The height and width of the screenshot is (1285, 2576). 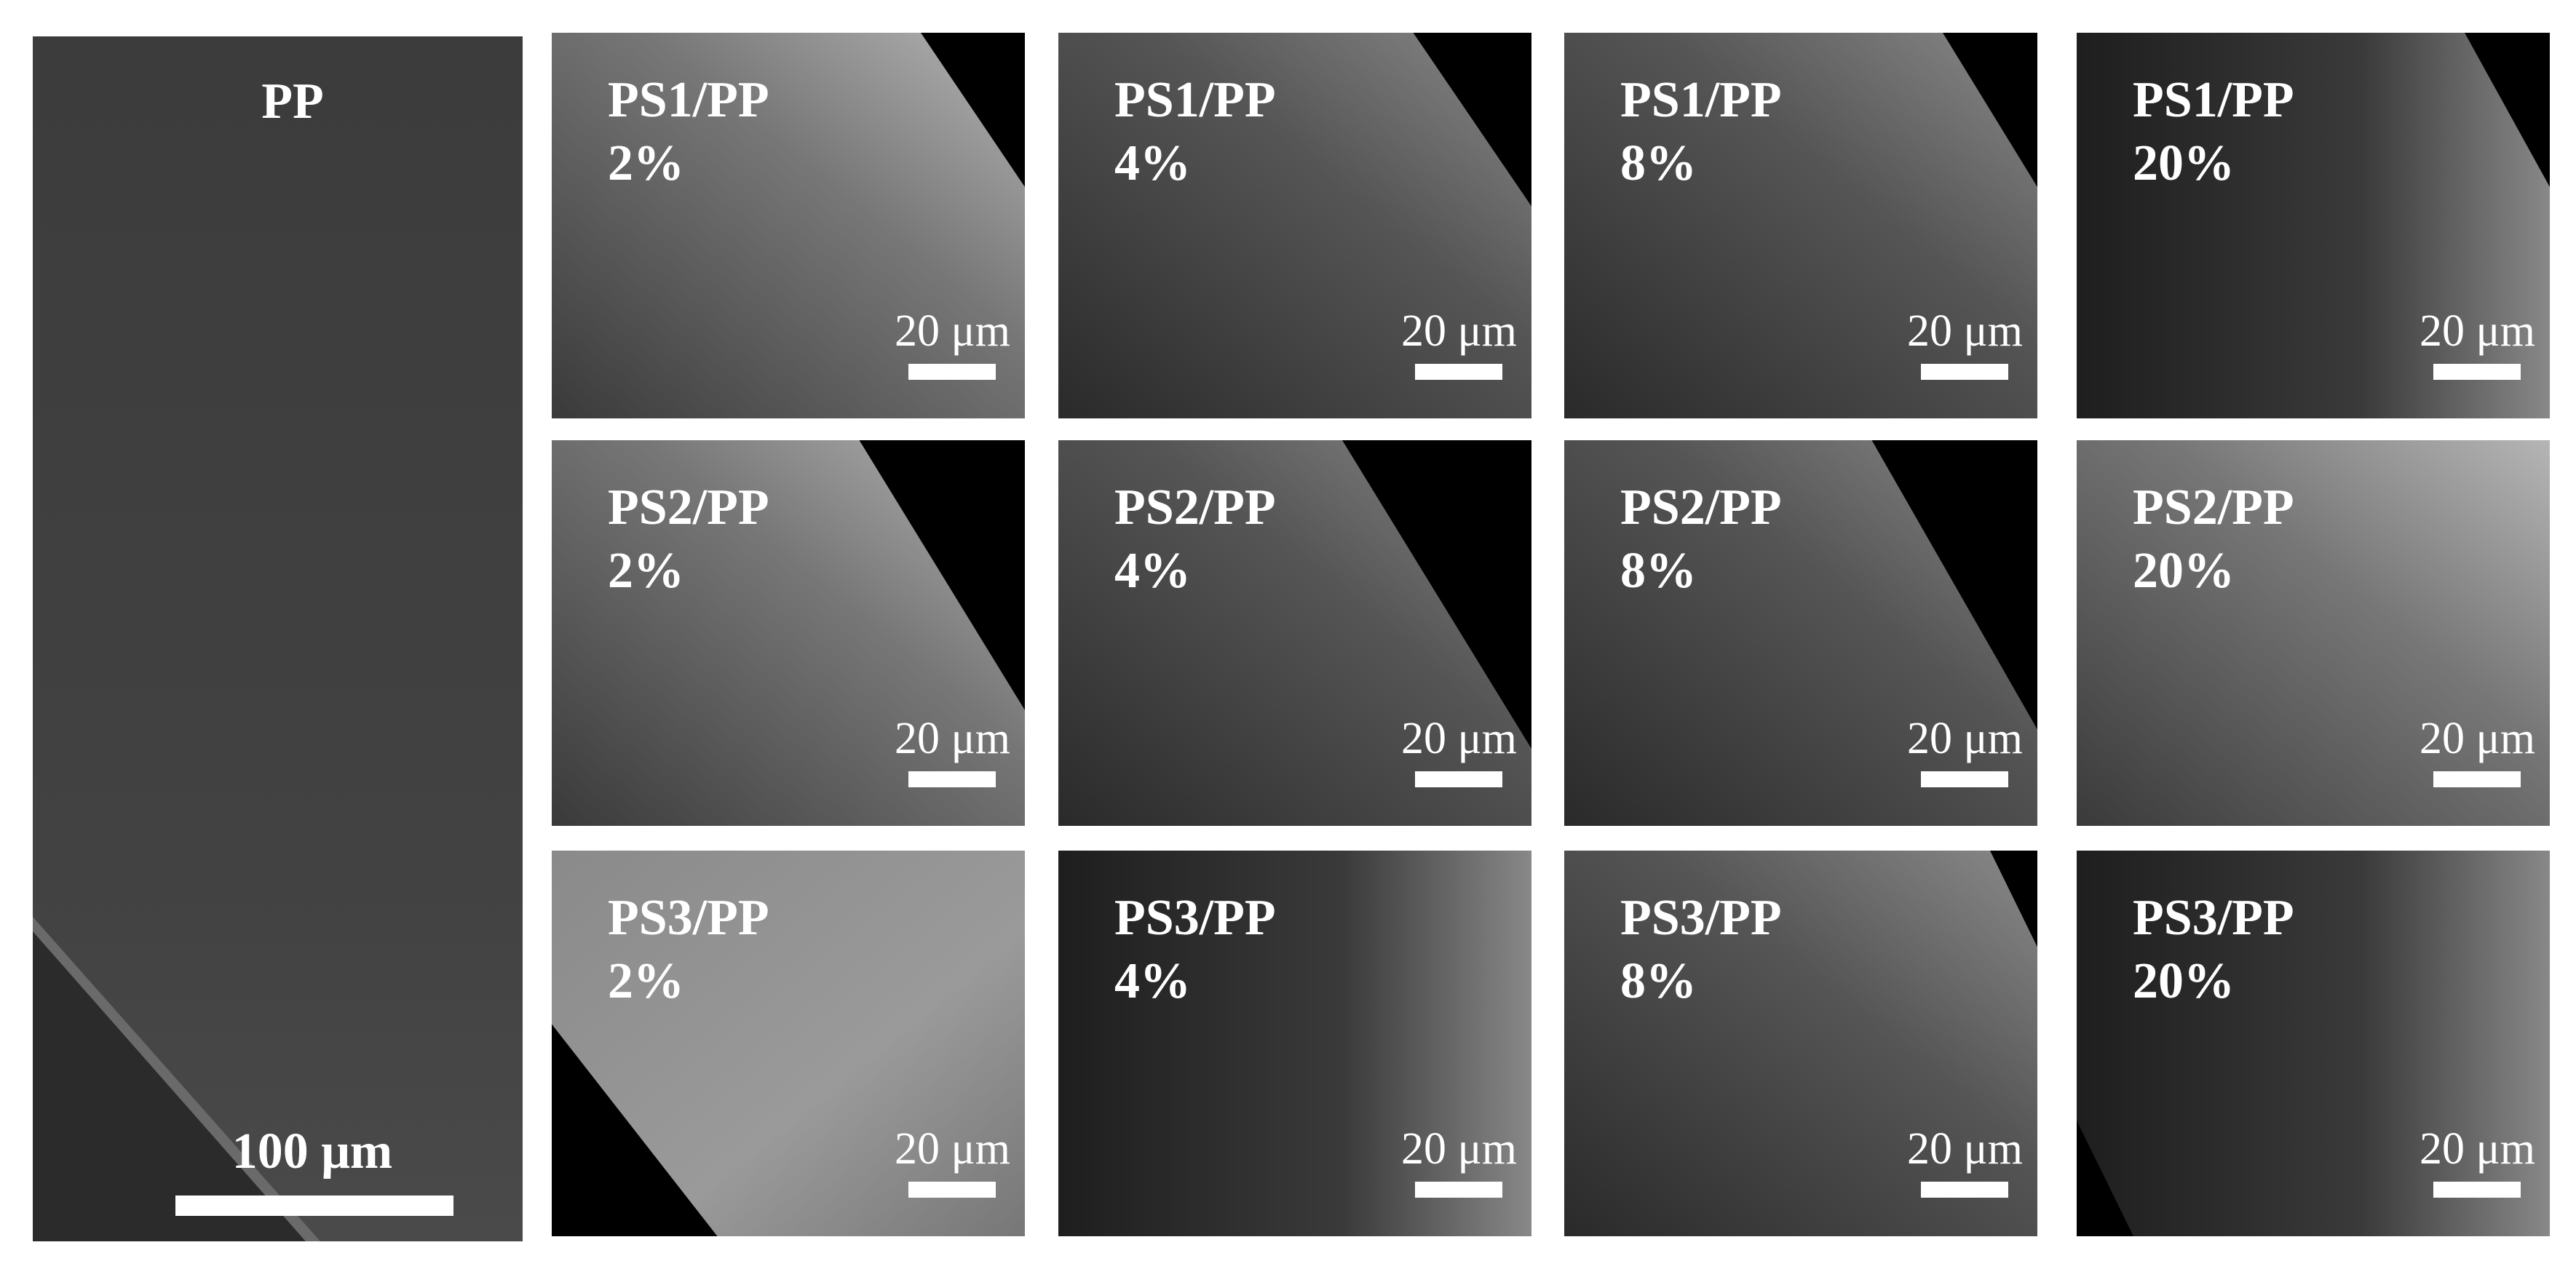 I want to click on micrograph-panel: PS1/PP 4% 20 μm, so click(x=1294, y=225).